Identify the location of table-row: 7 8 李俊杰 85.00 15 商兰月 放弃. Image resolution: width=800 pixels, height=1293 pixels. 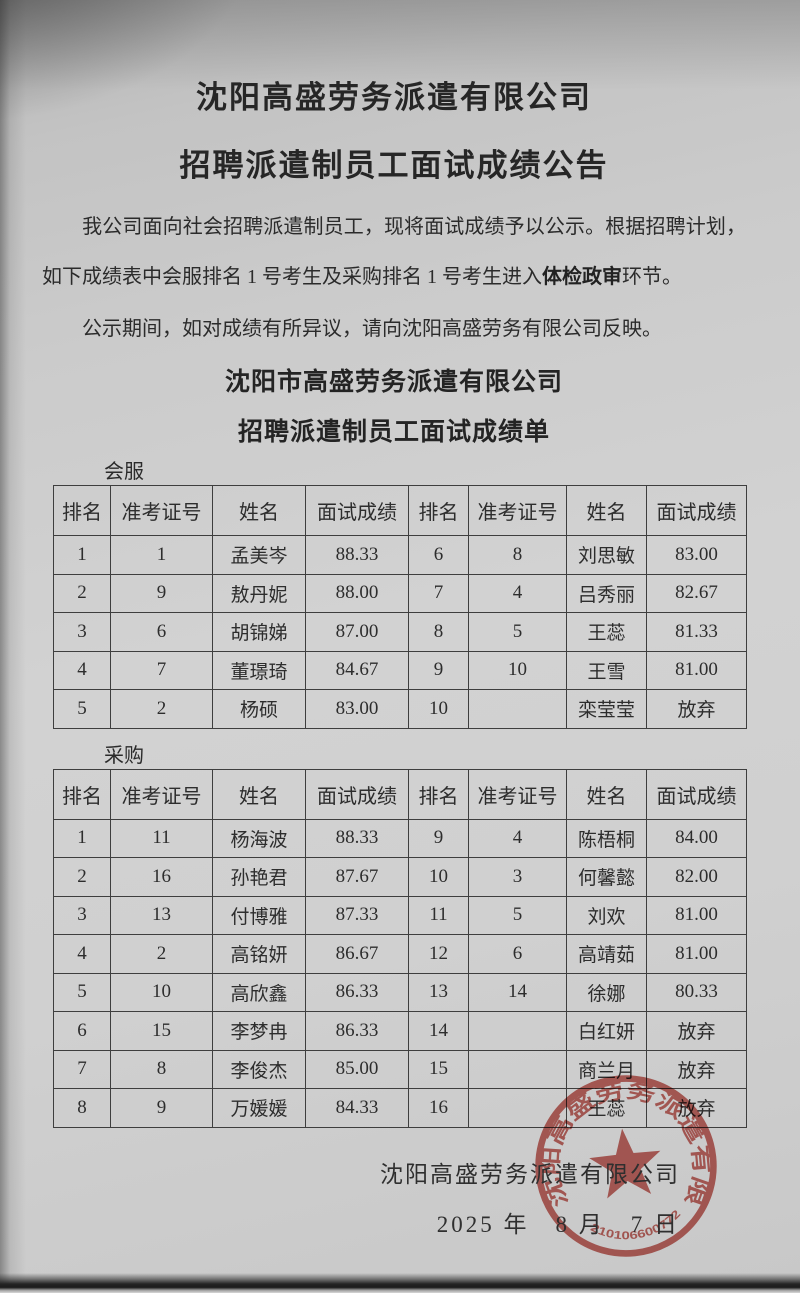
(400, 1069).